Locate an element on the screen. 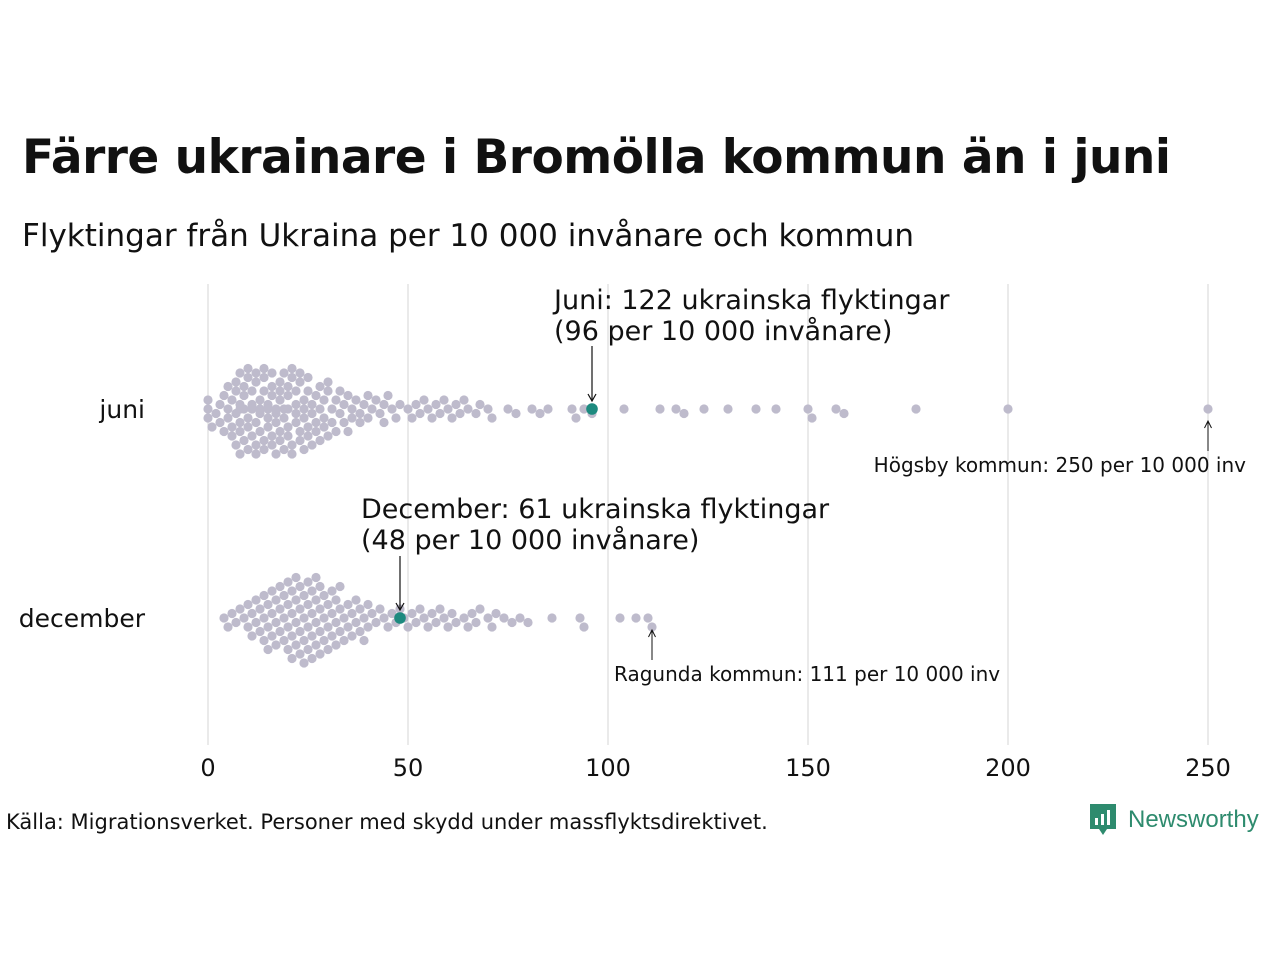 This screenshot has width=1280, height=960. brand-name: Newsworthy is located at coordinates (1193, 819).